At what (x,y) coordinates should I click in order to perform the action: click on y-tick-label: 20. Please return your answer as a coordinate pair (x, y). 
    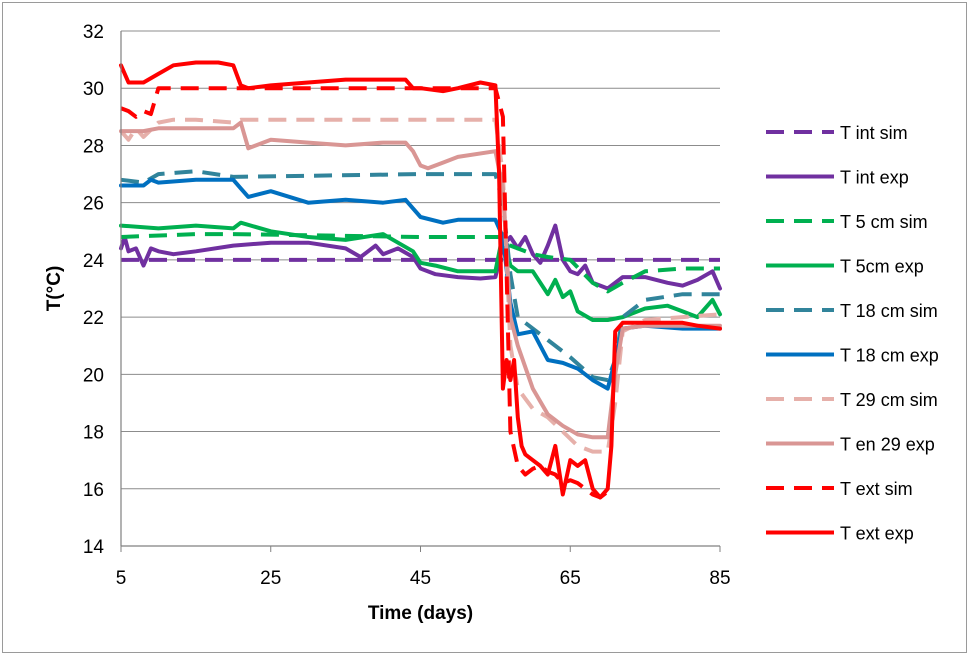
    Looking at the image, I should click on (93, 375).